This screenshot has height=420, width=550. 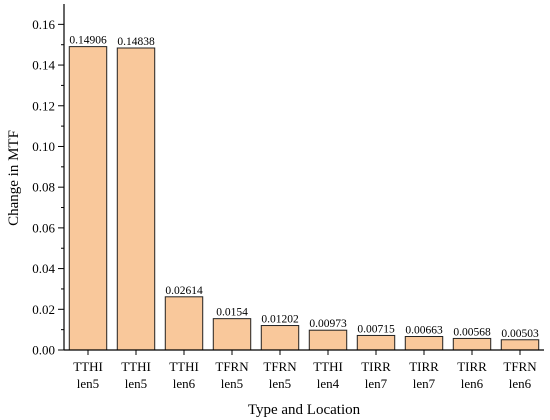 What do you see at coordinates (424, 331) in the screenshot?
I see `bar-value-label: 0.00663` at bounding box center [424, 331].